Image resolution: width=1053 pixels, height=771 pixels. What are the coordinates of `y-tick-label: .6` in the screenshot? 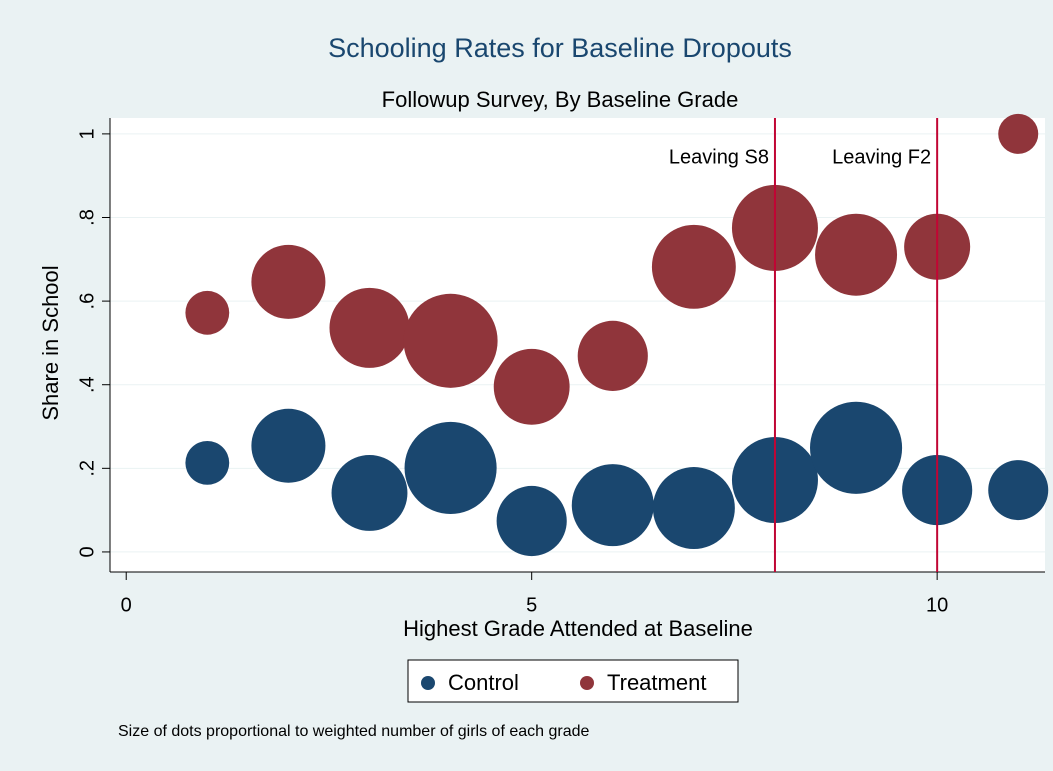 It's located at (87, 301).